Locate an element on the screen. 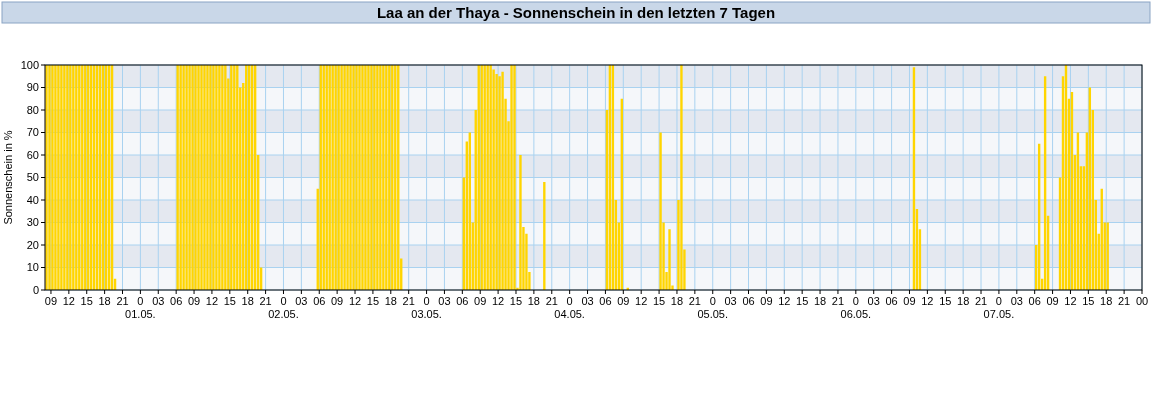  y-tick-label: 40 is located at coordinates (32, 199).